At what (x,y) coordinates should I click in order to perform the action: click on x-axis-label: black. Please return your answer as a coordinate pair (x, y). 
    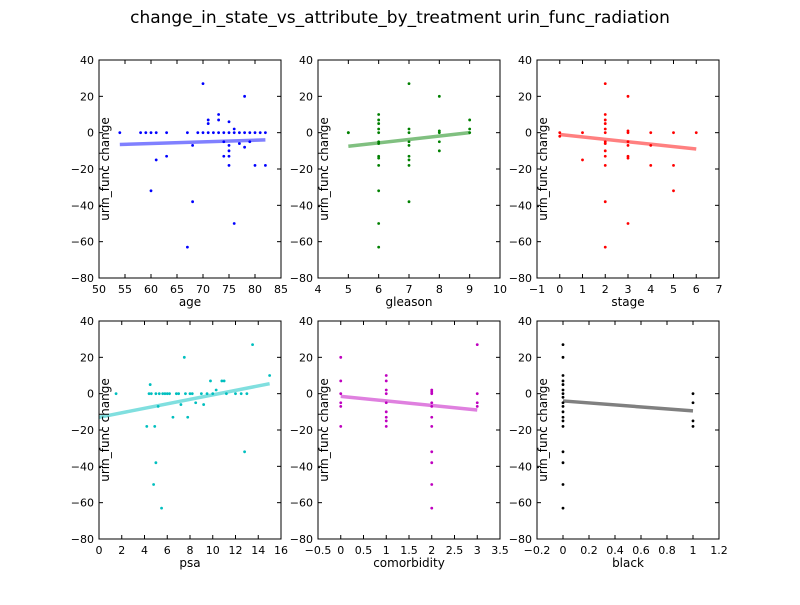
    Looking at the image, I should click on (628, 563).